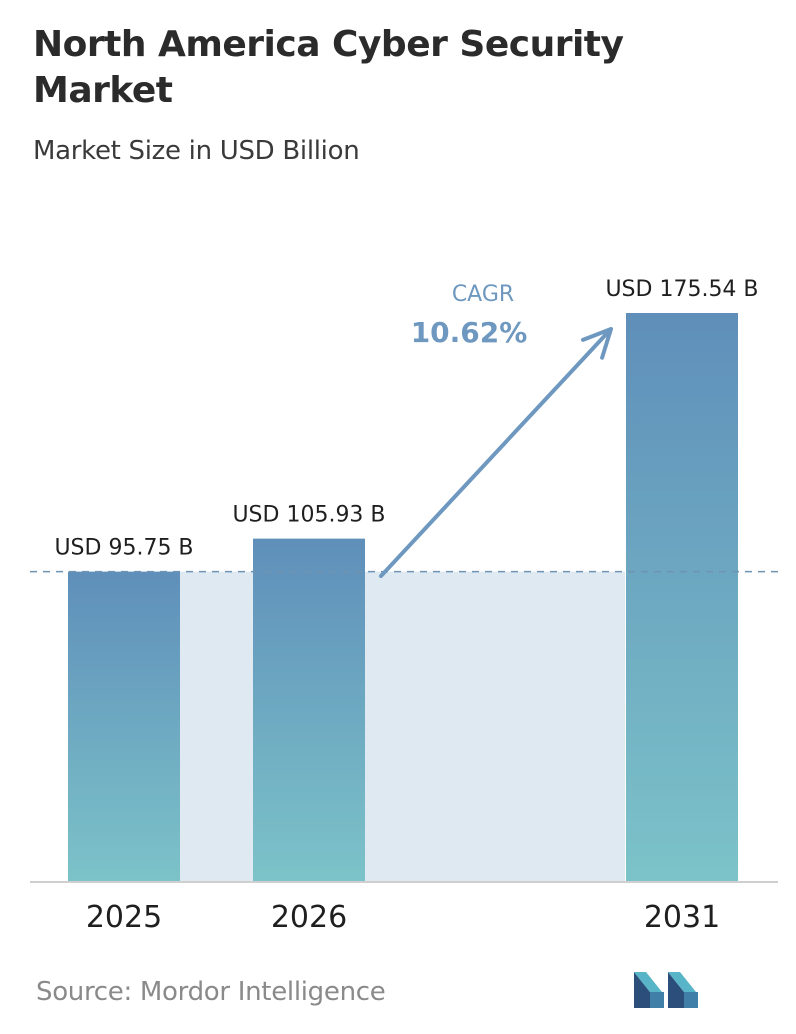 The height and width of the screenshot is (1034, 796). Describe the element at coordinates (682, 597) in the screenshot. I see `bar-2031` at that location.